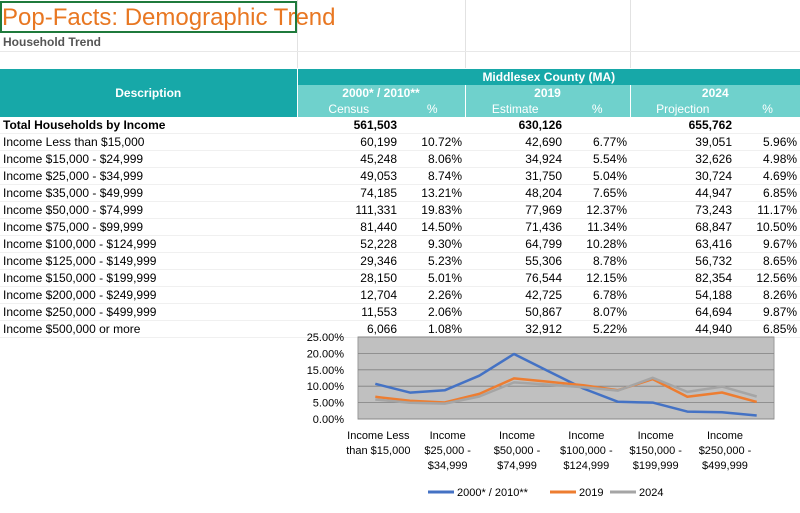 This screenshot has width=800, height=513. What do you see at coordinates (517, 466) in the screenshot?
I see `x-tick-label: $74,999` at bounding box center [517, 466].